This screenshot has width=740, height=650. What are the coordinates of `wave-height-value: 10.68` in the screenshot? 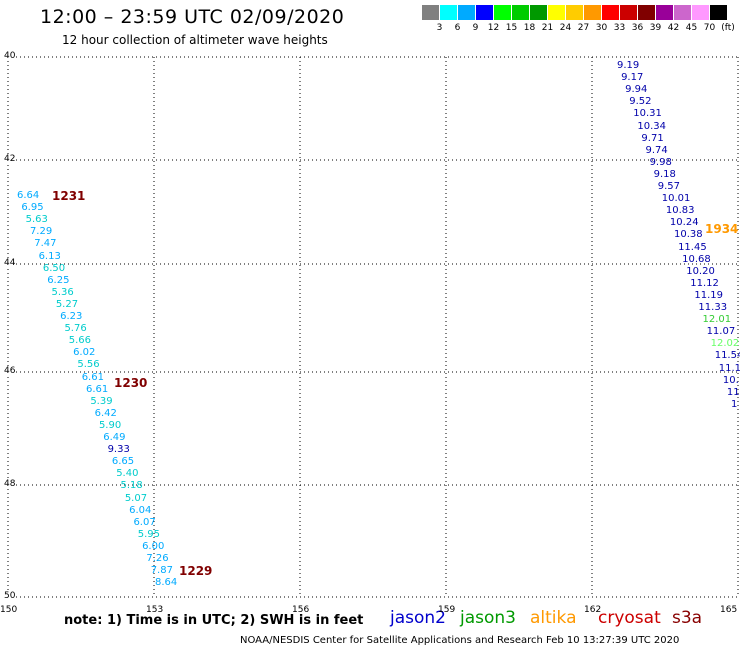 It's located at (696, 259).